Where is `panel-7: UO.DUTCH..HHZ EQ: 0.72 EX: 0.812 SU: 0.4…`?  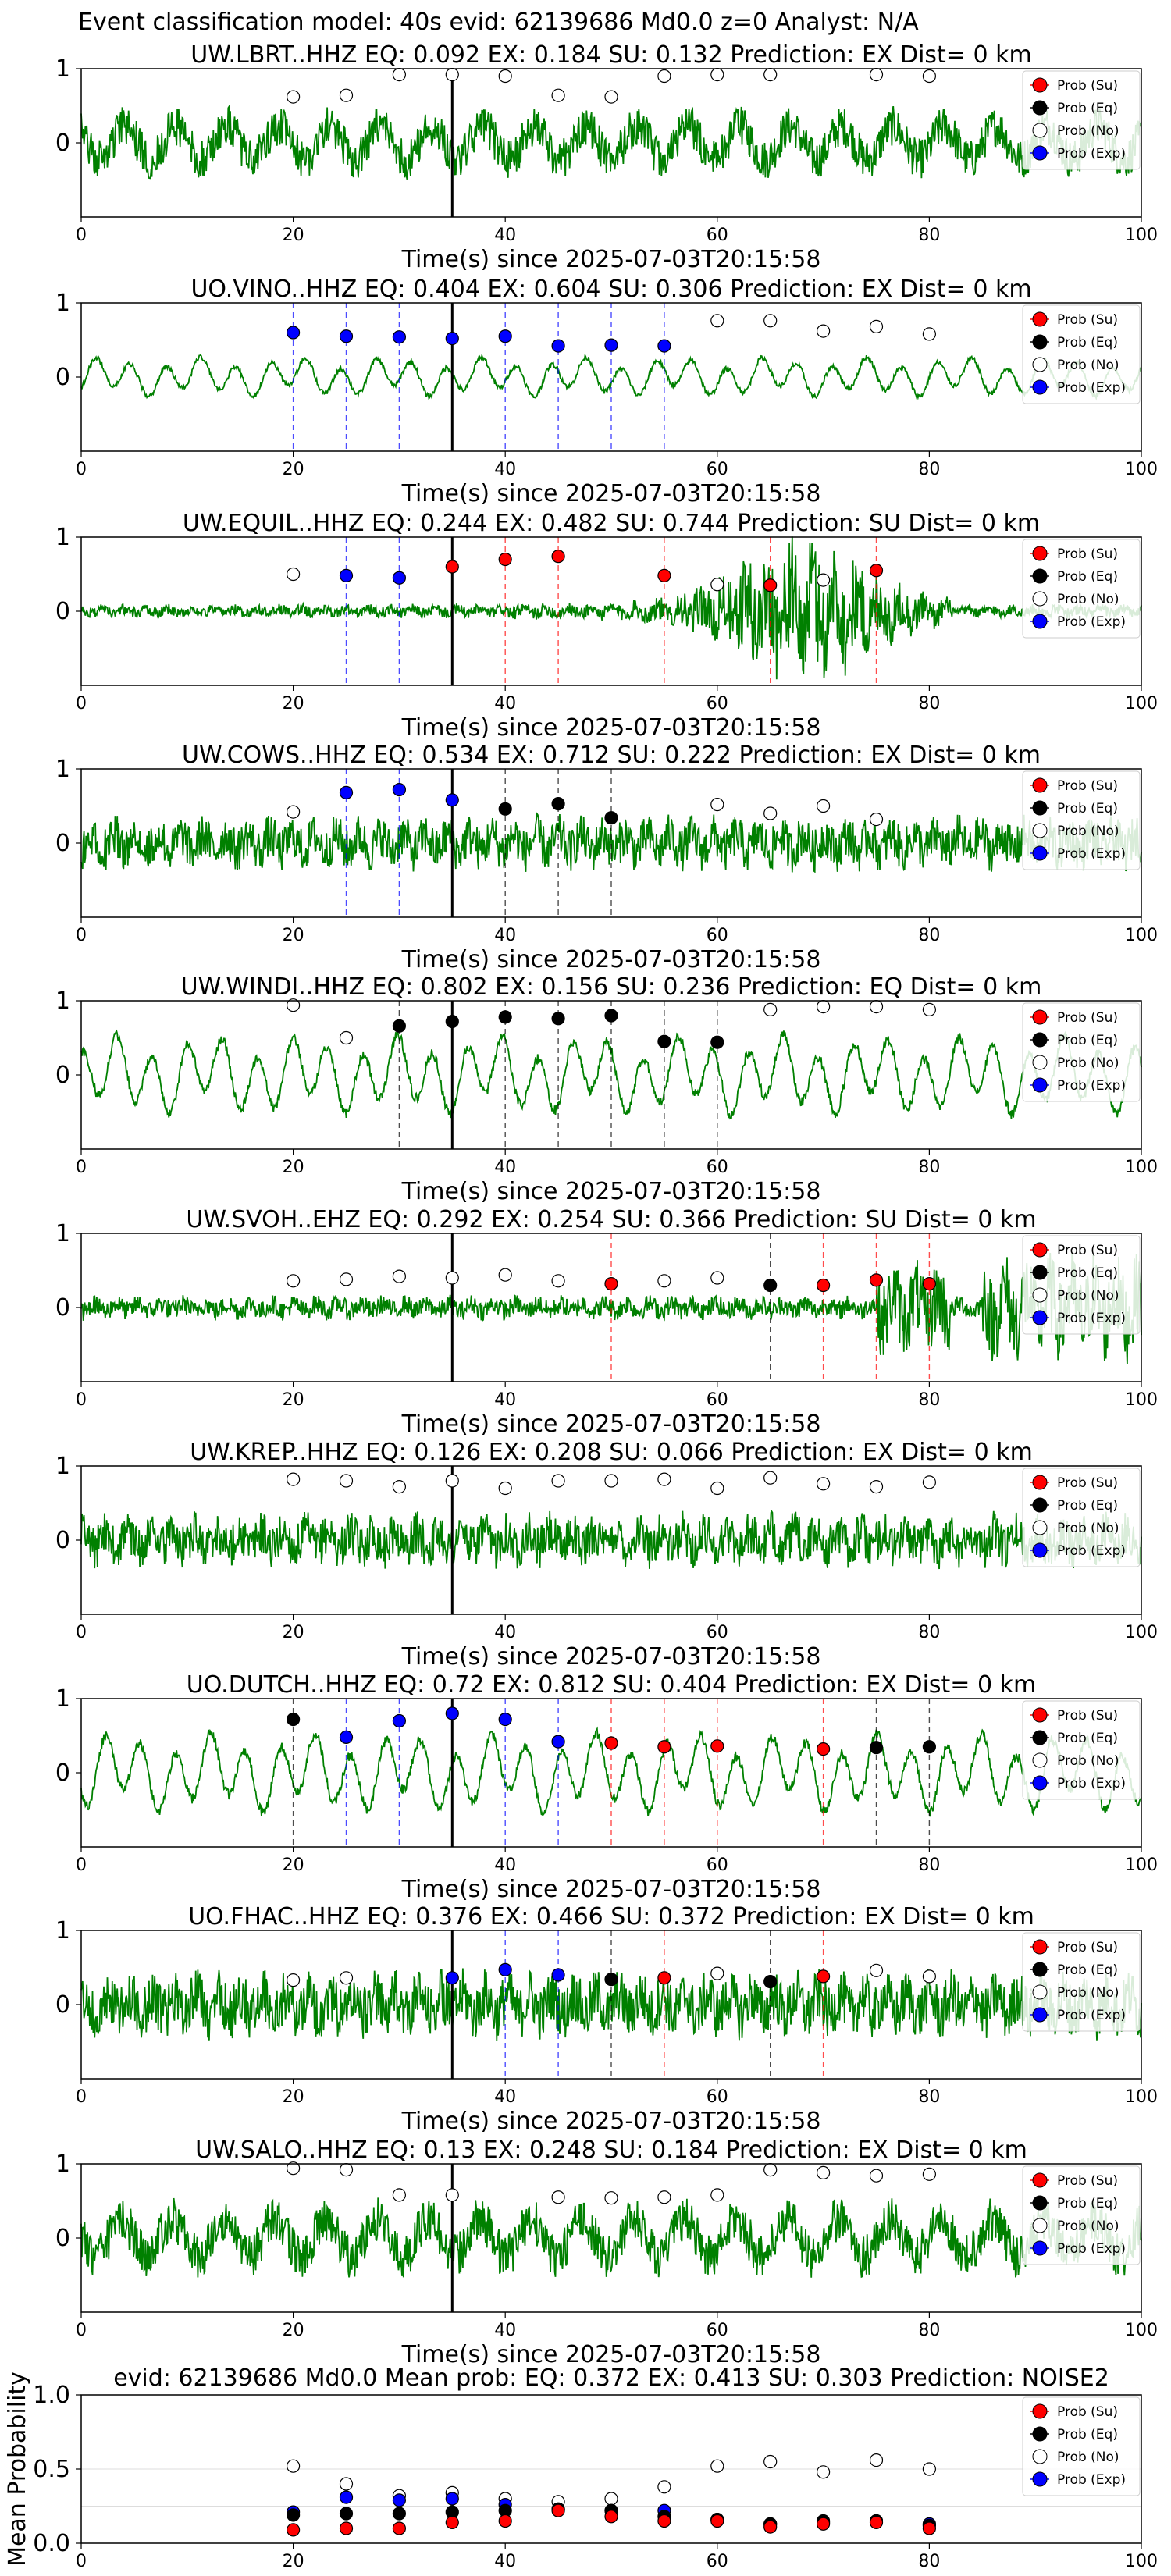
panel-7: UO.DUTCH..HHZ EQ: 0.72 EX: 0.812 SU: 0.4… is located at coordinates (606, 1787).